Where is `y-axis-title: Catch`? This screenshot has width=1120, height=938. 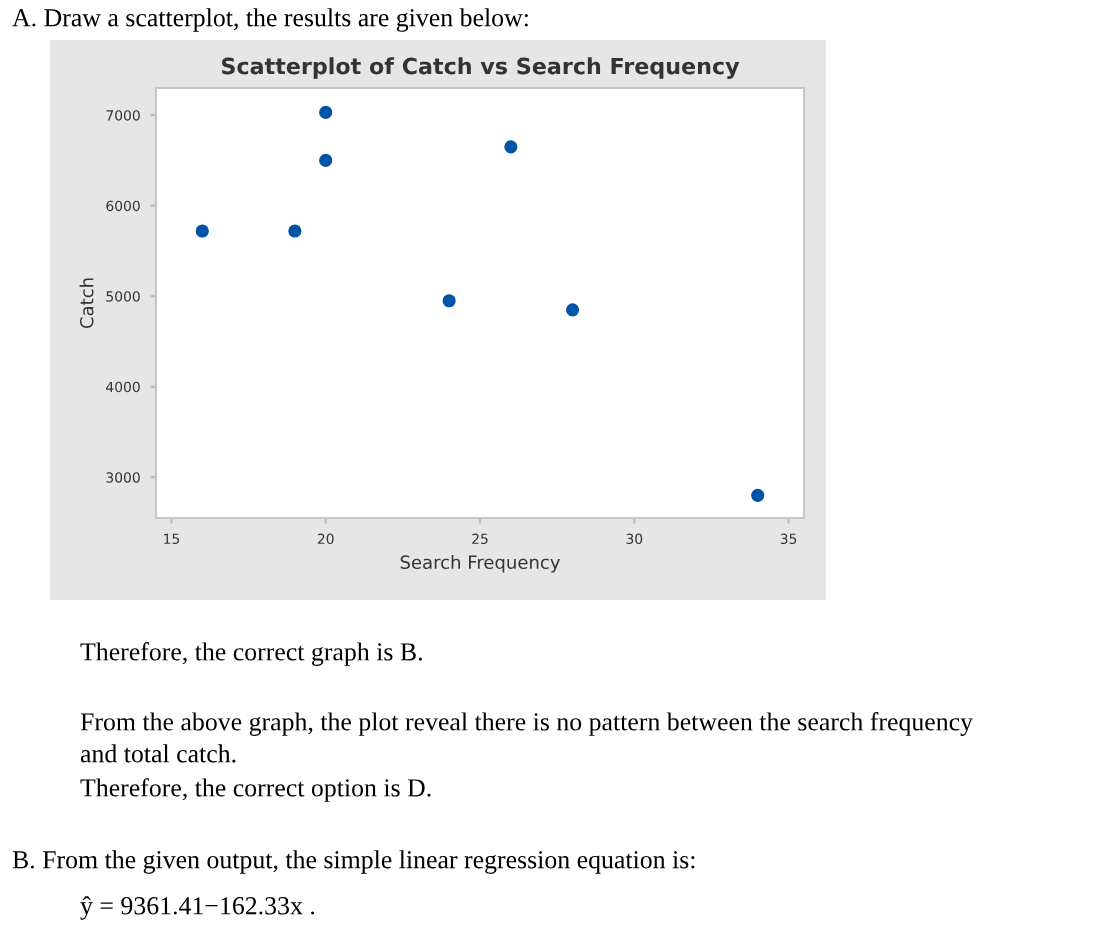
y-axis-title: Catch is located at coordinates (86, 303).